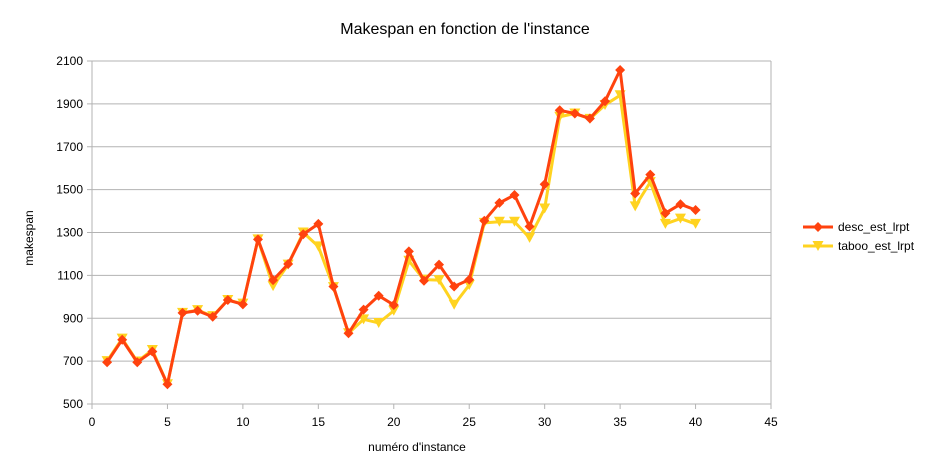 The image size is (932, 475). Describe the element at coordinates (69, 61) in the screenshot. I see `y-tick-label: 2100` at that location.